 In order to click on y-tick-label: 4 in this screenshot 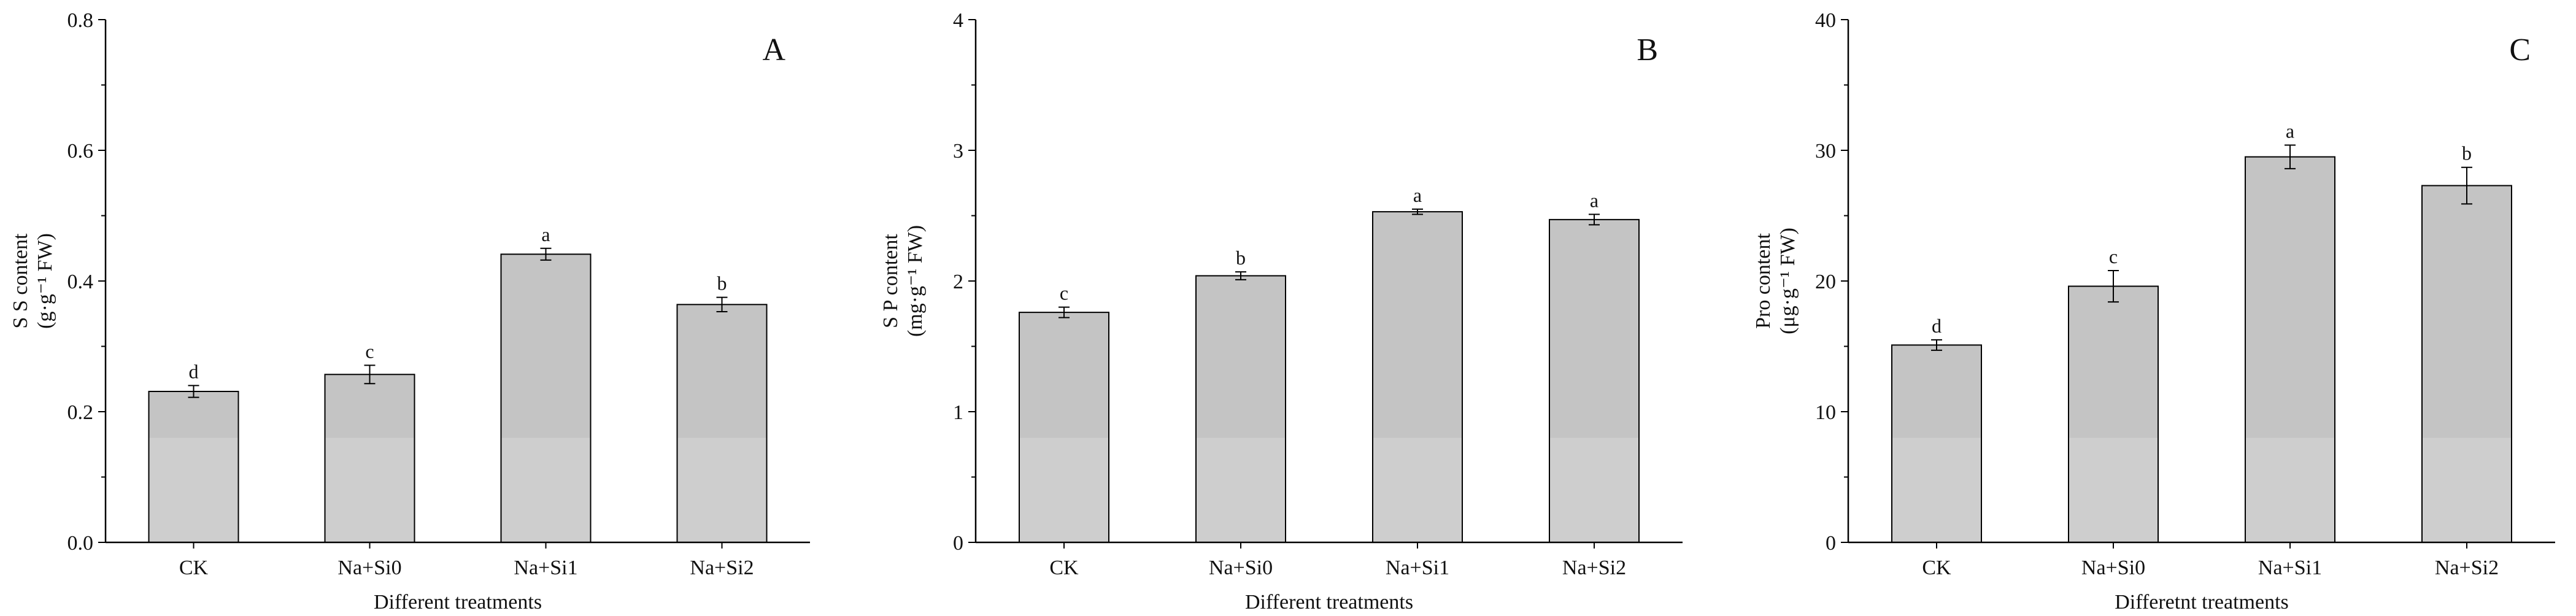, I will do `click(958, 20)`.